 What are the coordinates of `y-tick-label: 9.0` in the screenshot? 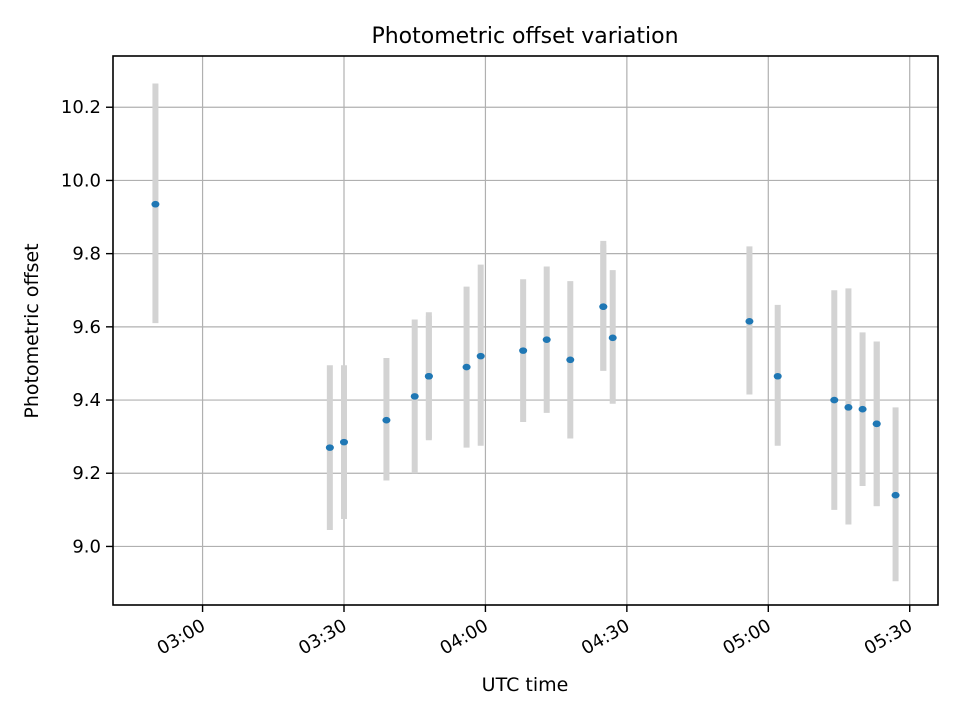 It's located at (86, 546).